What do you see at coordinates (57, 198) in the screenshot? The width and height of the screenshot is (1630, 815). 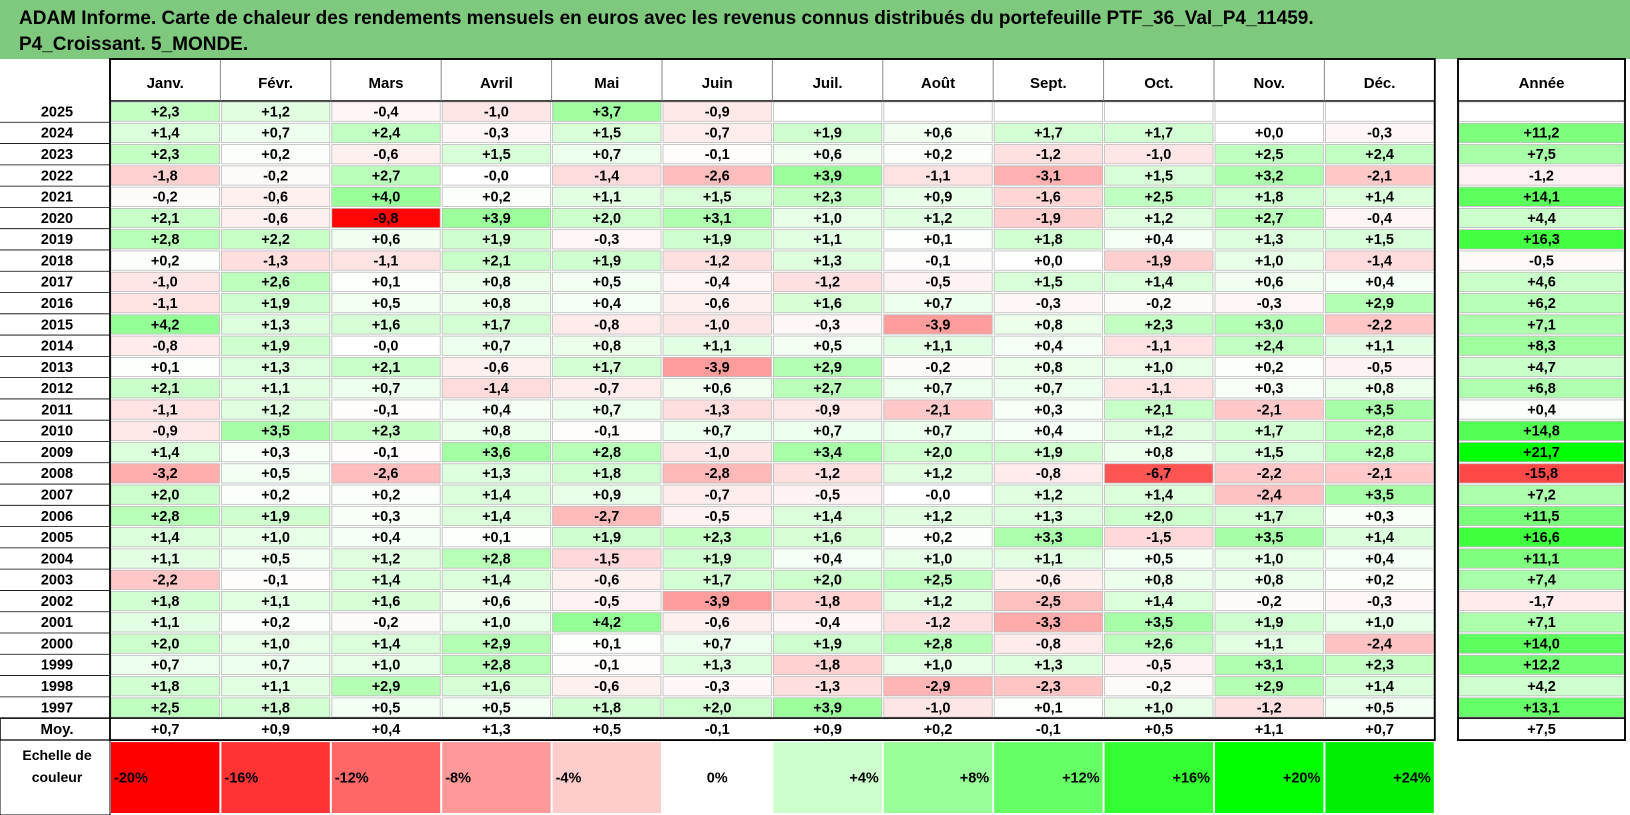 I see `year-label: 2021` at bounding box center [57, 198].